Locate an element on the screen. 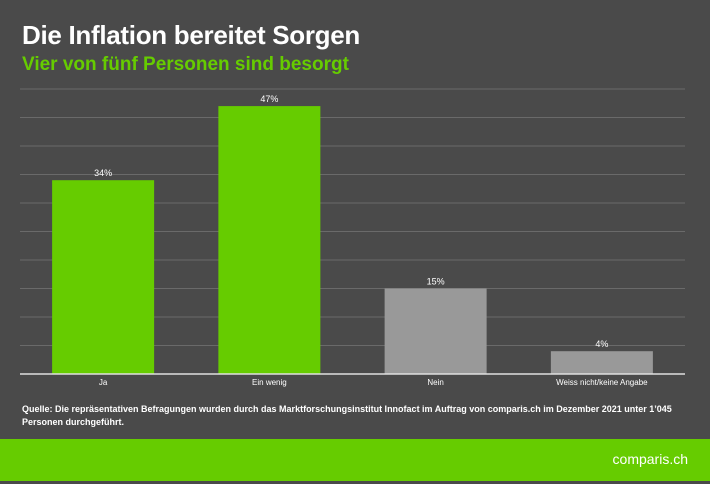  data-label: 34% is located at coordinates (103, 173).